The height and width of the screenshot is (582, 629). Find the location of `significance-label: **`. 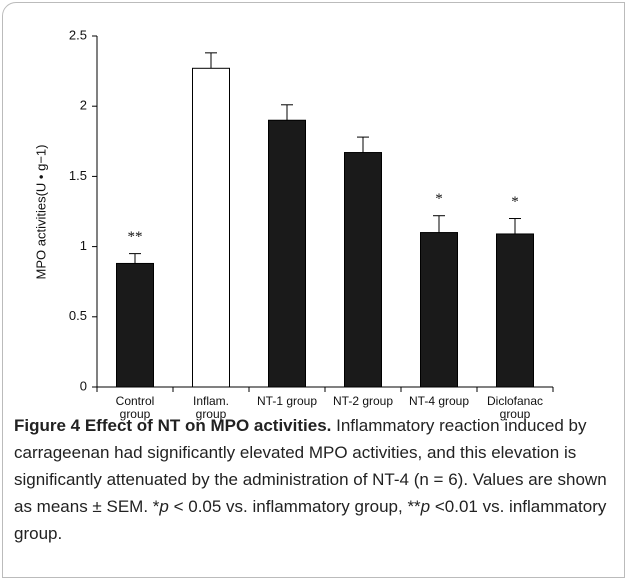

significance-label: ** is located at coordinates (135, 237).